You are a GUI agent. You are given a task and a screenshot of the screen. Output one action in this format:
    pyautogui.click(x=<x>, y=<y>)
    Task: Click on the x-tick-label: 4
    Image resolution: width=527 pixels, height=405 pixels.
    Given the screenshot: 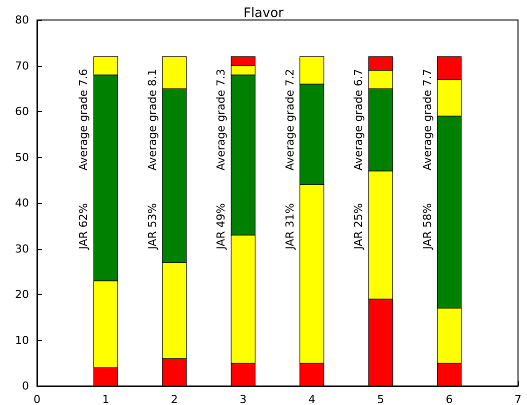 What is the action you would take?
    pyautogui.click(x=312, y=399)
    